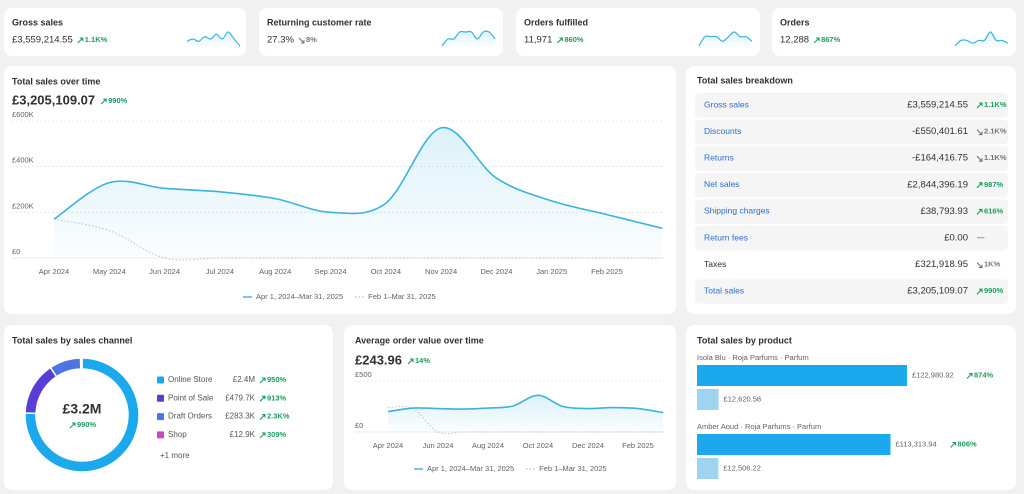  What do you see at coordinates (16, 251) in the screenshot?
I see `y-tick-label: £0` at bounding box center [16, 251].